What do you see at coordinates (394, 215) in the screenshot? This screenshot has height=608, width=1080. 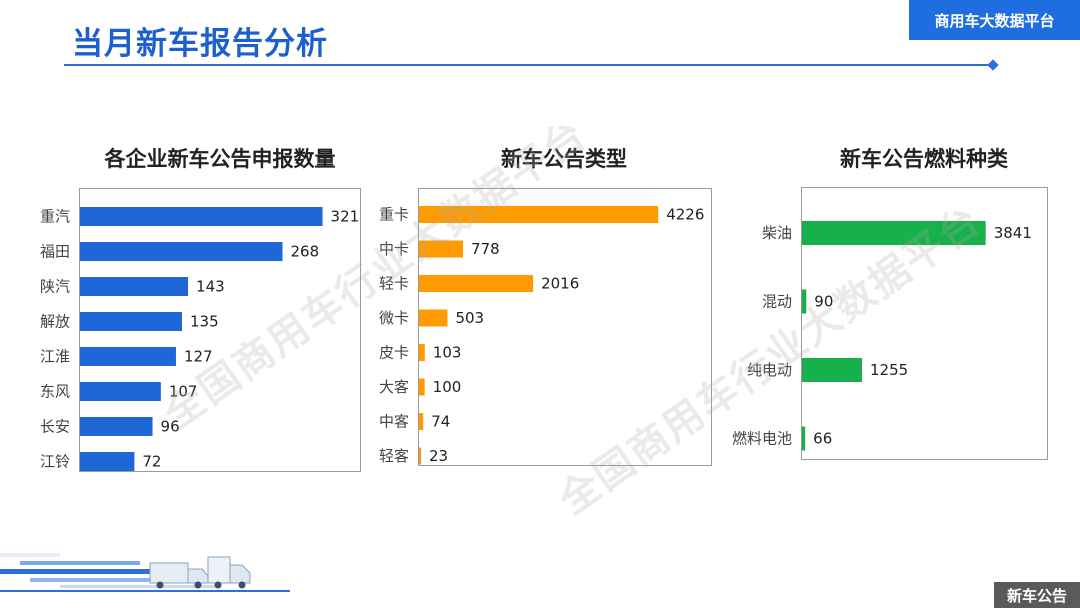 I see `category-label-vehicle-type: 重卡` at bounding box center [394, 215].